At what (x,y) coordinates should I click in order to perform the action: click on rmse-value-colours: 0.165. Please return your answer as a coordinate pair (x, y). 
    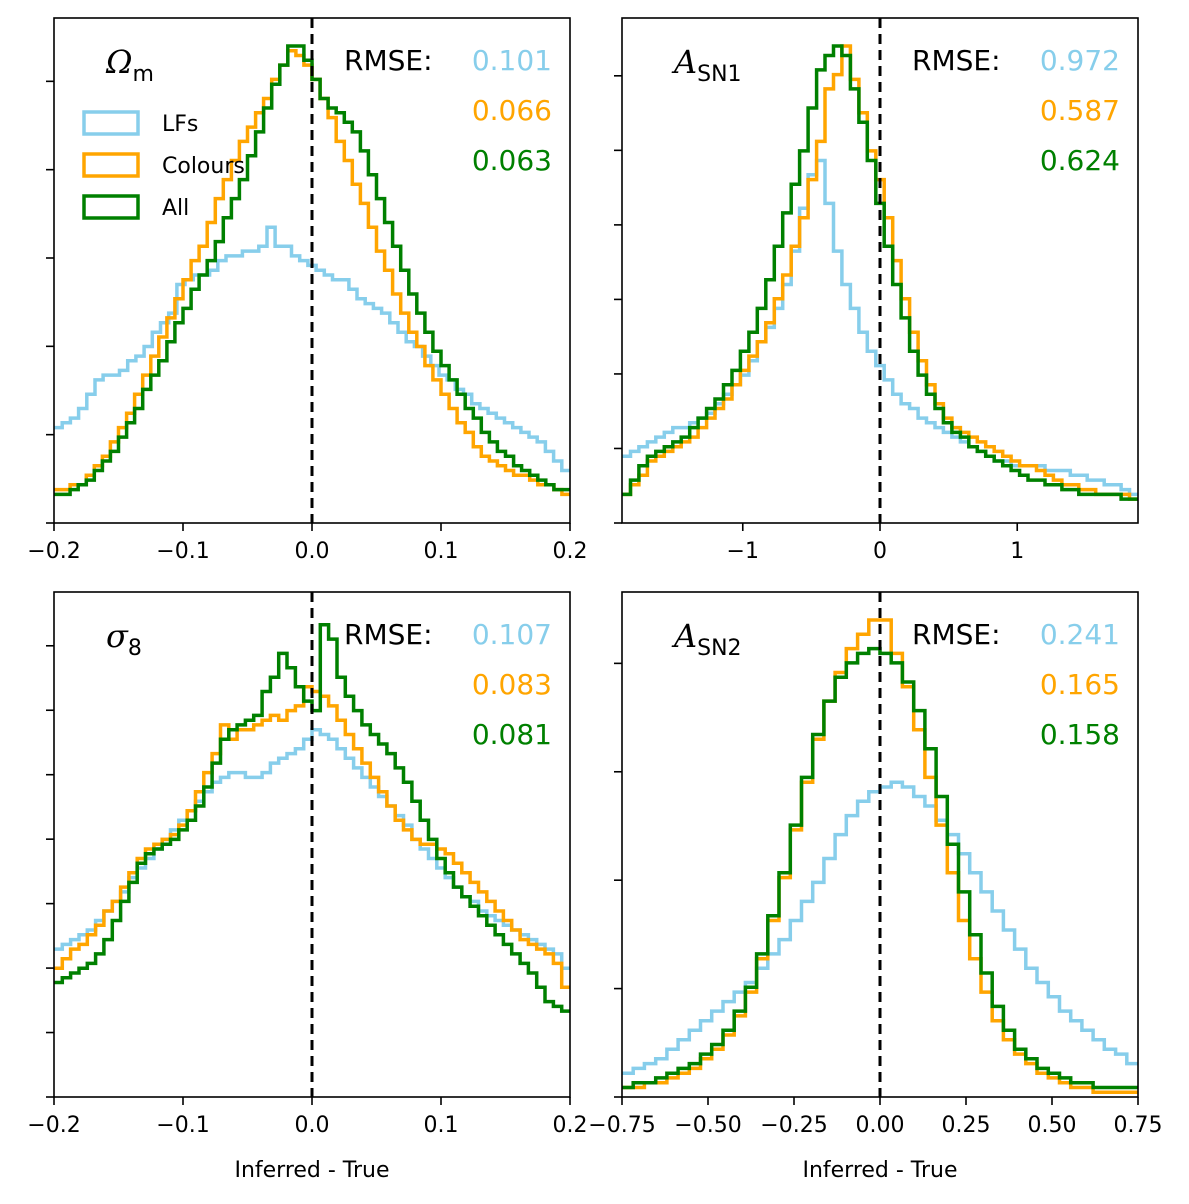
    Looking at the image, I should click on (1080, 684).